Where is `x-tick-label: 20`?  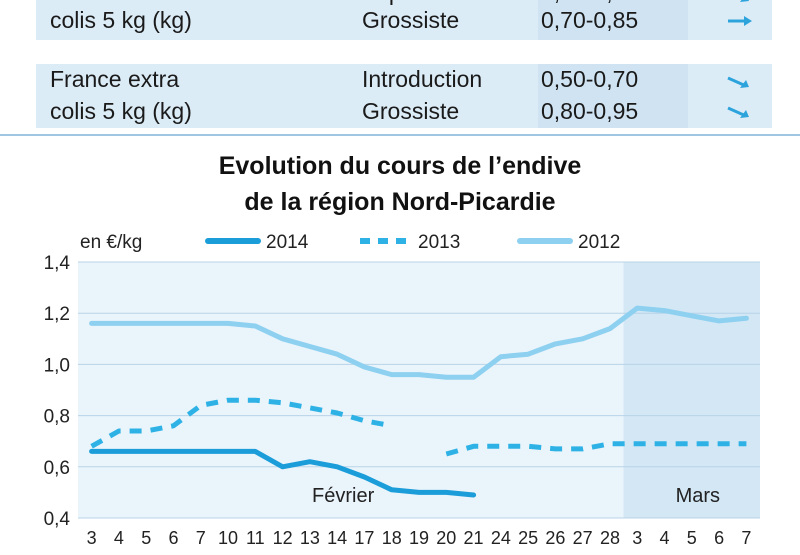
x-tick-label: 20 is located at coordinates (446, 538).